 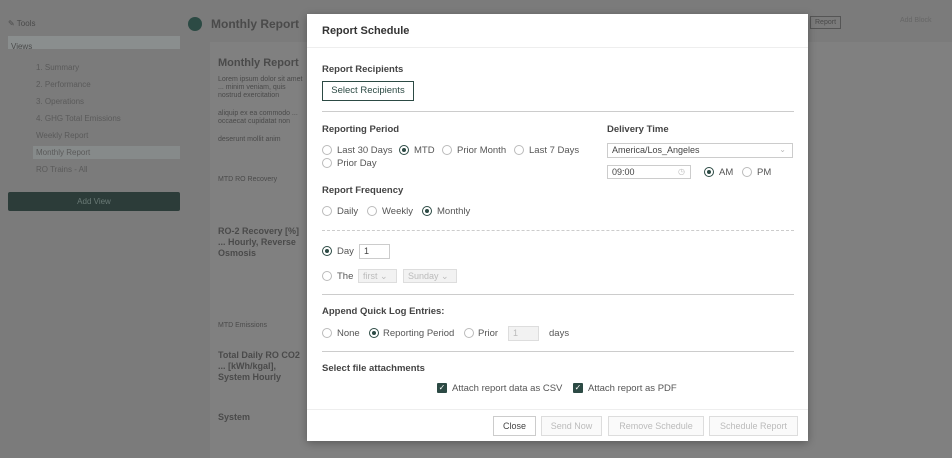 I want to click on timezone-select: America/Los_Angeles ⌄, so click(x=700, y=150).